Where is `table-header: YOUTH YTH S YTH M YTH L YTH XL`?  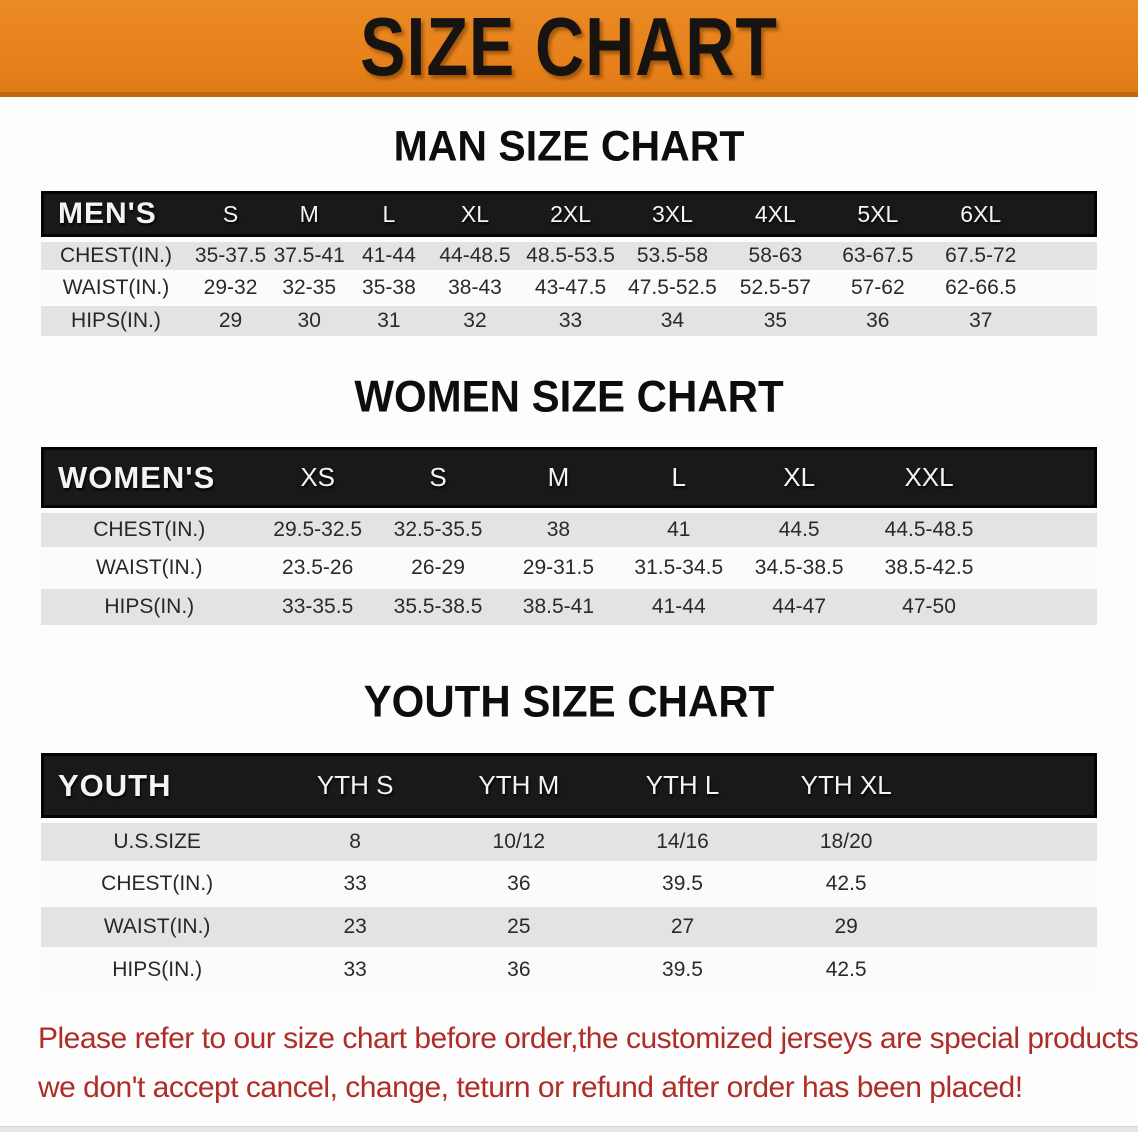
table-header: YOUTH YTH S YTH M YTH L YTH XL is located at coordinates (569, 785).